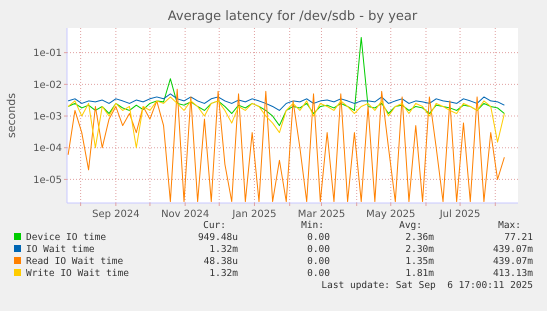 The image size is (547, 311). Describe the element at coordinates (47, 54) in the screenshot. I see `y-tick-label: 1e-01` at that location.